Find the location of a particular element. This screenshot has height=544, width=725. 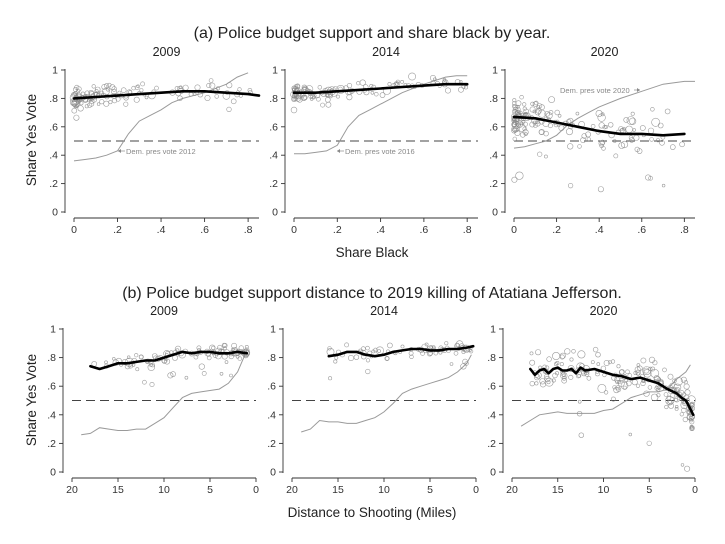

x-tick-label: 5 is located at coordinates (210, 490).